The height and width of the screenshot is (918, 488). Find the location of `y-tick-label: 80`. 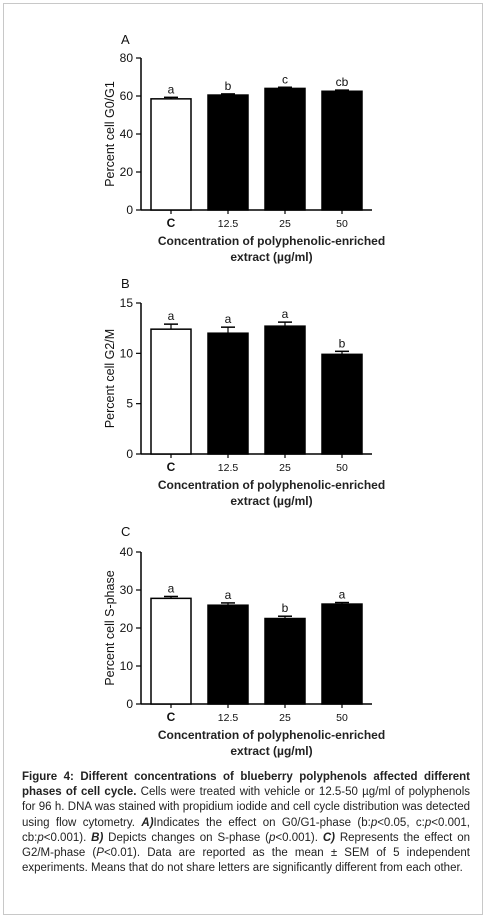

y-tick-label: 80 is located at coordinates (127, 58).